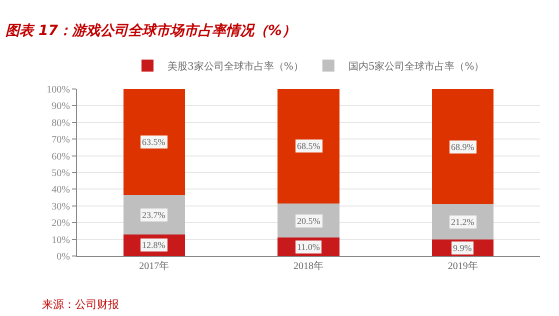 Image resolution: width=559 pixels, height=316 pixels. I want to click on chart-title: 图表 17：游戏公司全球市场市占率情况（%）, so click(151, 30).